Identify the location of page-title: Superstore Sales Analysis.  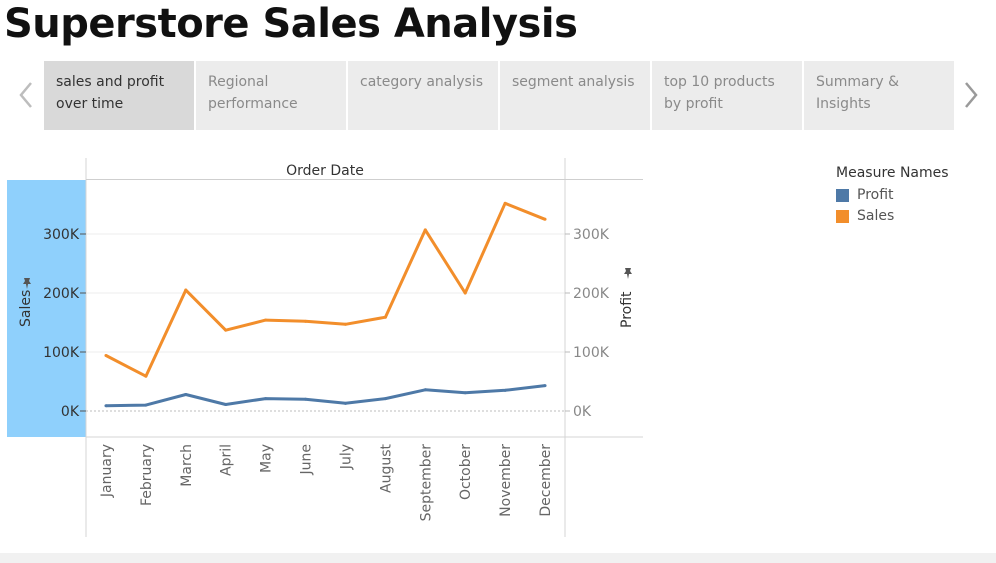
(291, 24).